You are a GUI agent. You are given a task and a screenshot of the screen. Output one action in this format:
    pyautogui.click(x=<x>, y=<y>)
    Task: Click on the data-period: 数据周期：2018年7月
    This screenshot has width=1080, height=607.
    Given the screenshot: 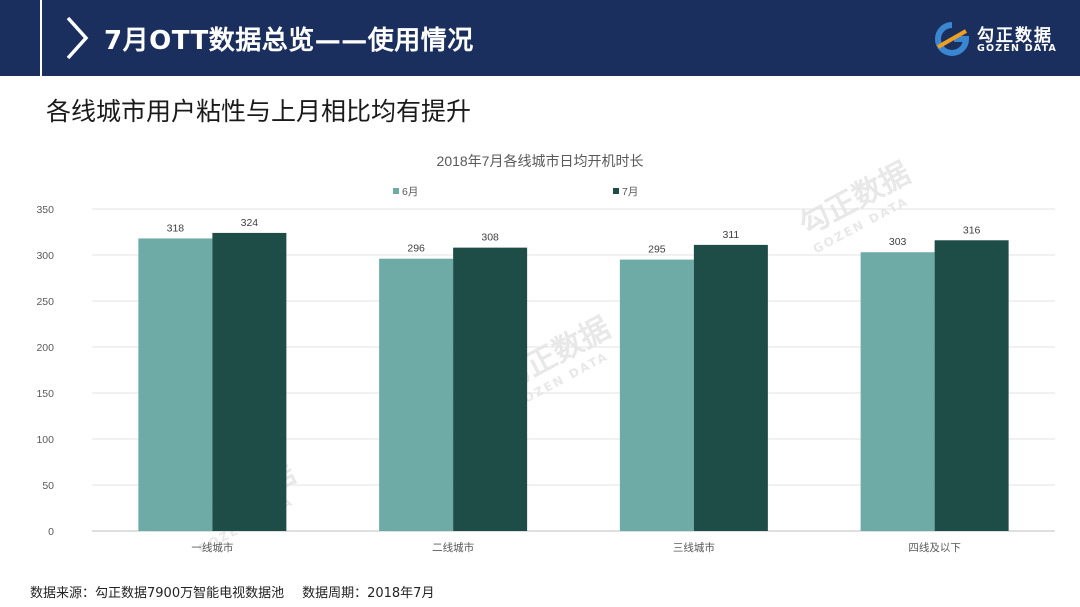 What is the action you would take?
    pyautogui.click(x=368, y=593)
    